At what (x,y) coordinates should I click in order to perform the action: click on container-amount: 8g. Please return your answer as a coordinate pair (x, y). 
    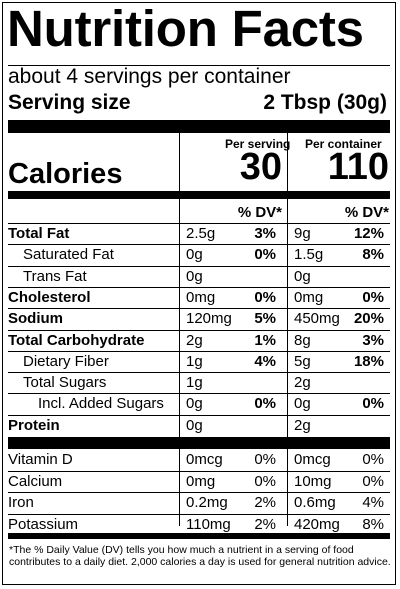
    Looking at the image, I should click on (302, 340).